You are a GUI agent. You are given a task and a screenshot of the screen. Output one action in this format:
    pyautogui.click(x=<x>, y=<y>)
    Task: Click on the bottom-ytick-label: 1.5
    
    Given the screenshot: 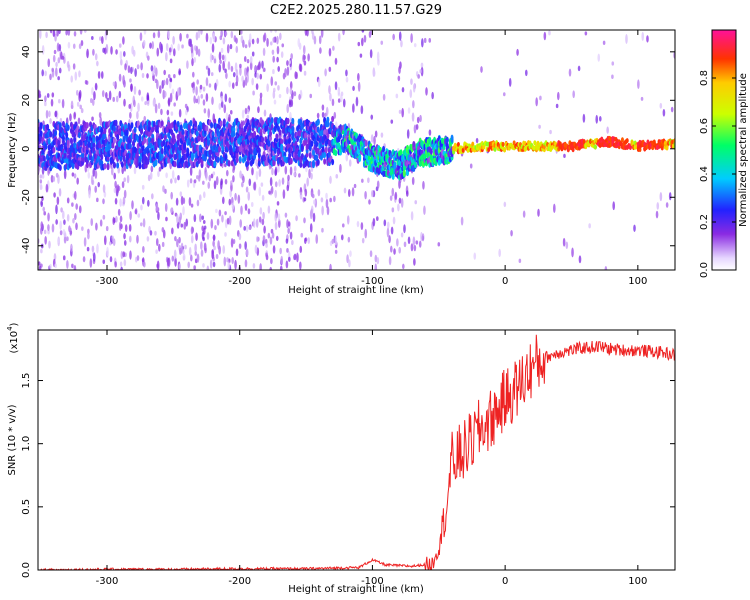 What is the action you would take?
    pyautogui.click(x=26, y=381)
    